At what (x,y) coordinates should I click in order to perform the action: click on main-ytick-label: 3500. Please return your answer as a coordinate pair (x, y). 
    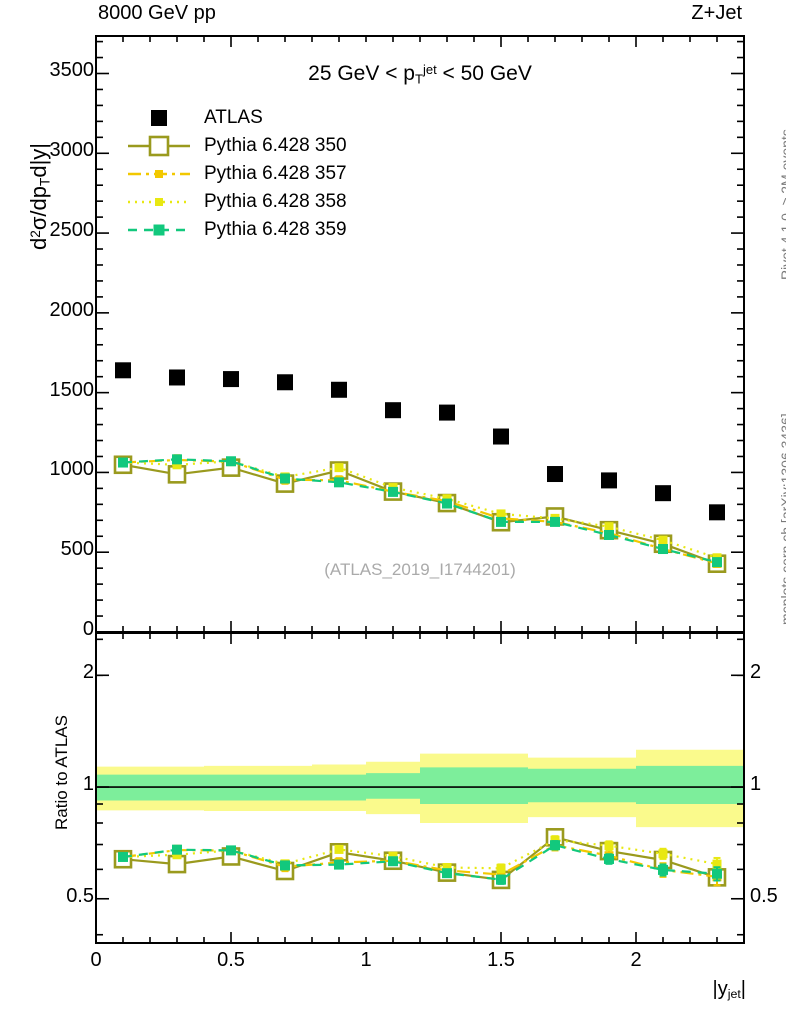
    Looking at the image, I should click on (72, 70).